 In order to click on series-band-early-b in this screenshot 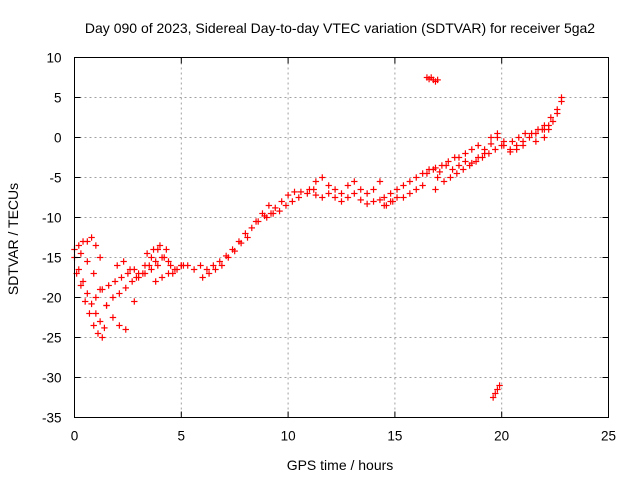, I will do `click(89, 305)`.